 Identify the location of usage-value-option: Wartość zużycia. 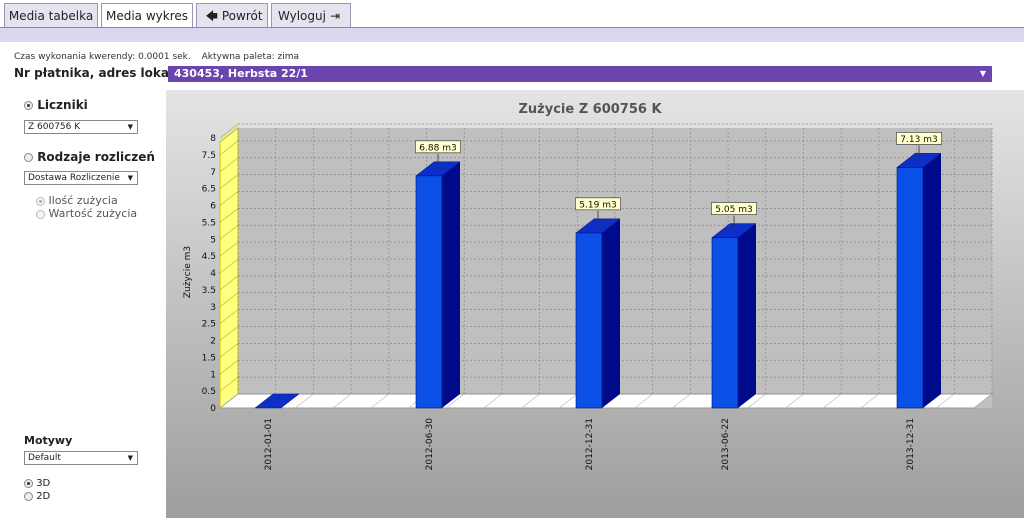
(86, 213).